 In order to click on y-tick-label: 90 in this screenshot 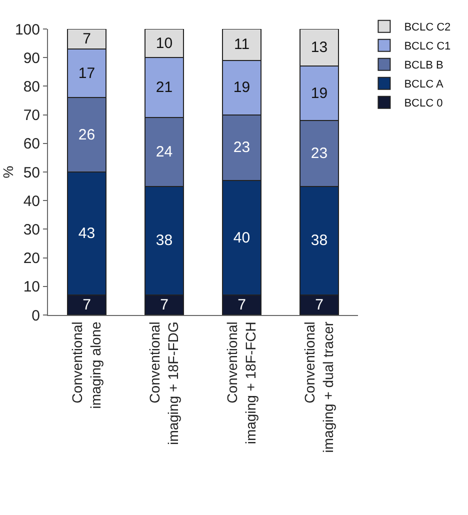, I will do `click(31, 58)`.